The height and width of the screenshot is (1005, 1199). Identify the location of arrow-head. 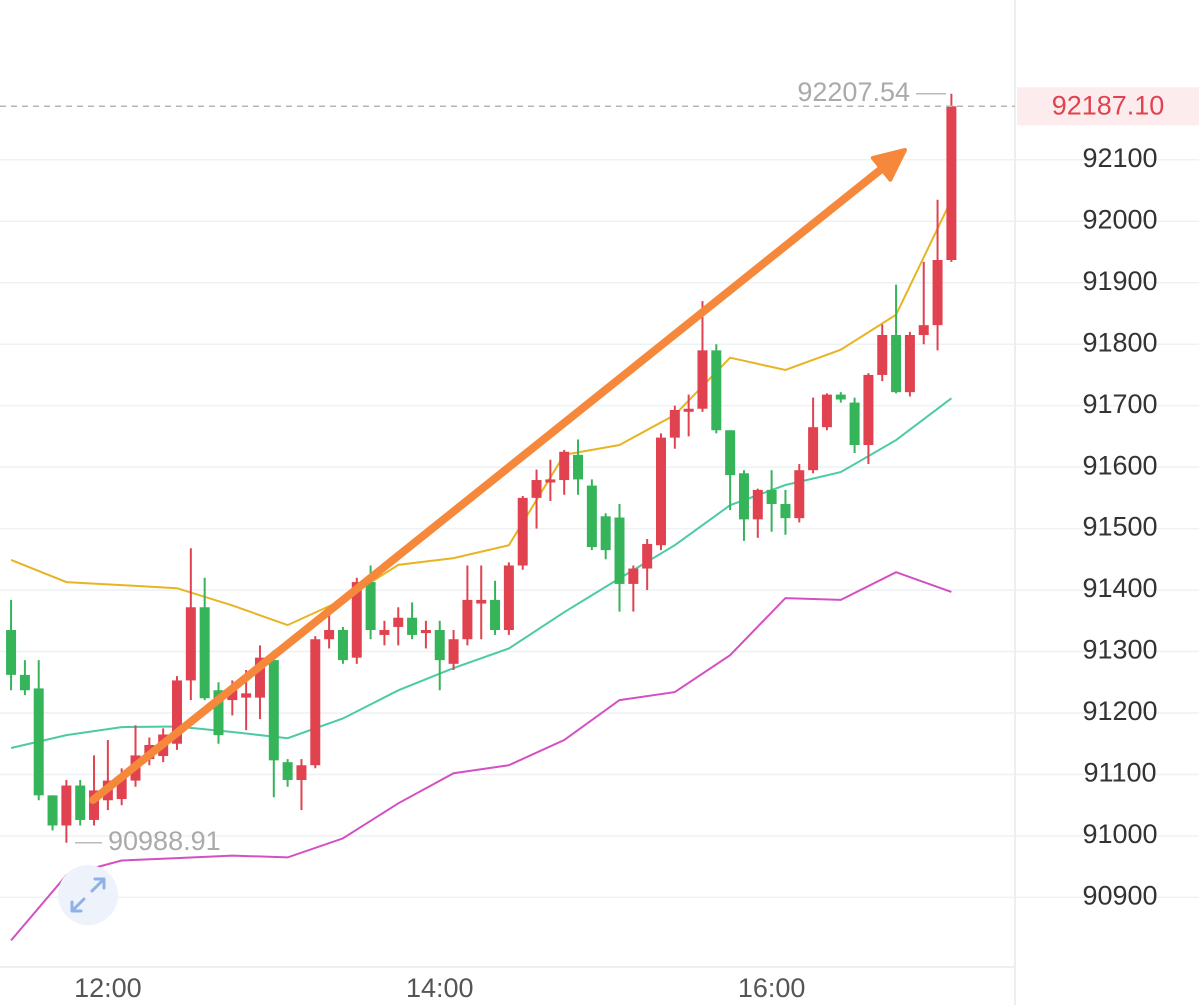
(888, 165).